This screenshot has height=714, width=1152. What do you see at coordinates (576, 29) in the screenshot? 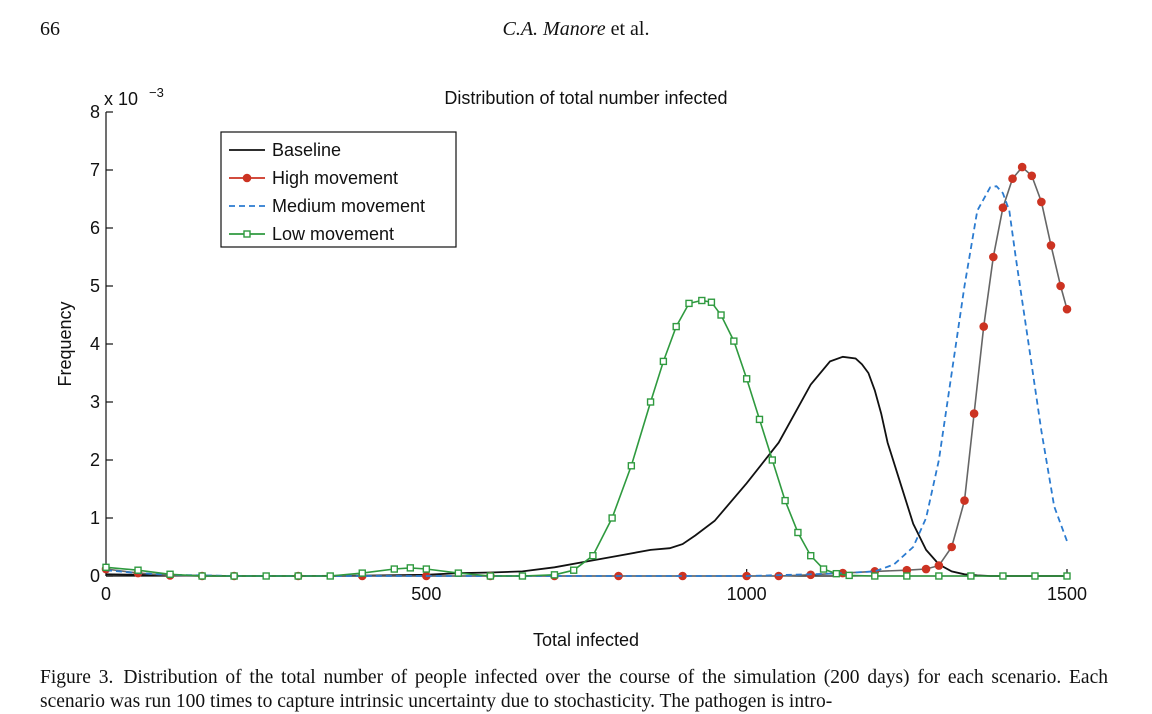
I see `running-head: C.A. Manore et al.` at bounding box center [576, 29].